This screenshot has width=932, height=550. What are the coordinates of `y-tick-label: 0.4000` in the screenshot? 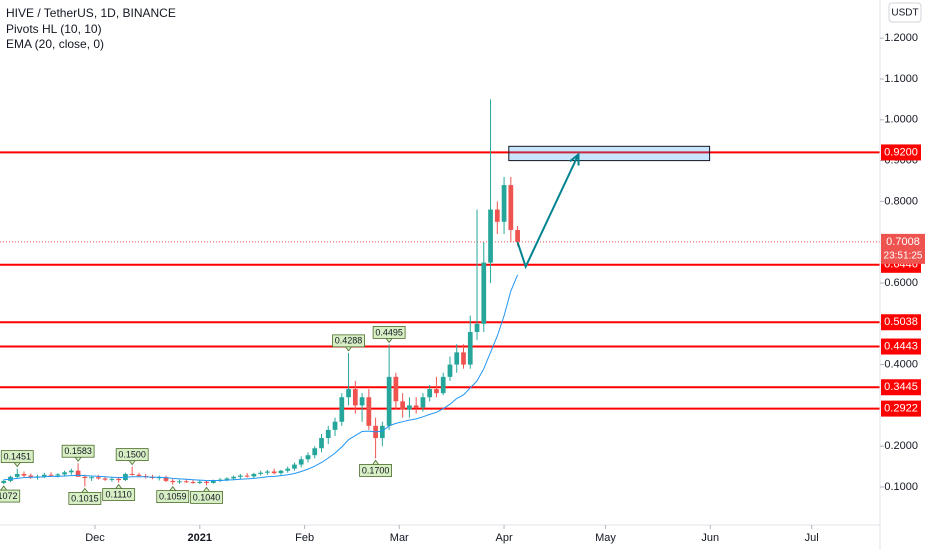 It's located at (901, 365).